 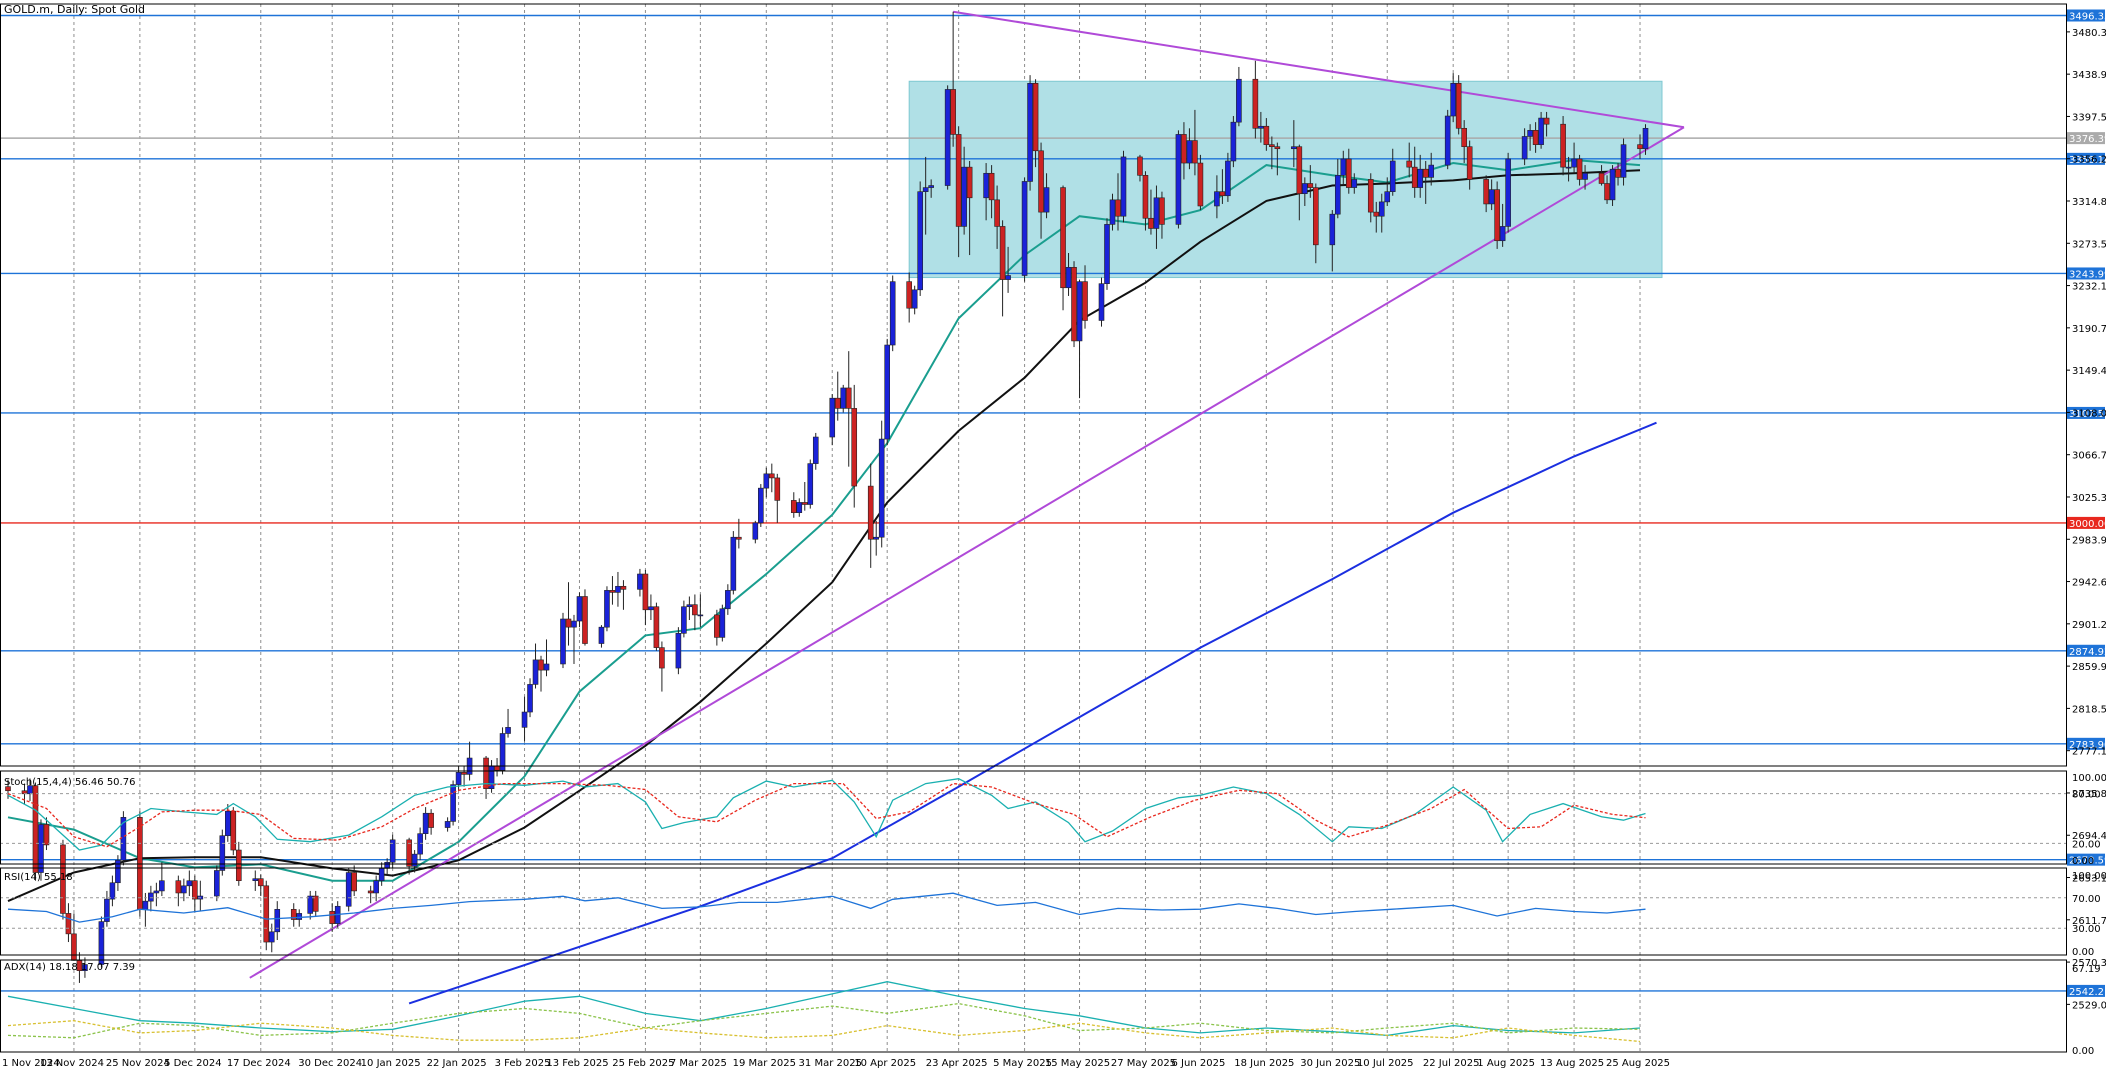 I want to click on indicator-tick-label: 67.19, so click(x=2086, y=969).